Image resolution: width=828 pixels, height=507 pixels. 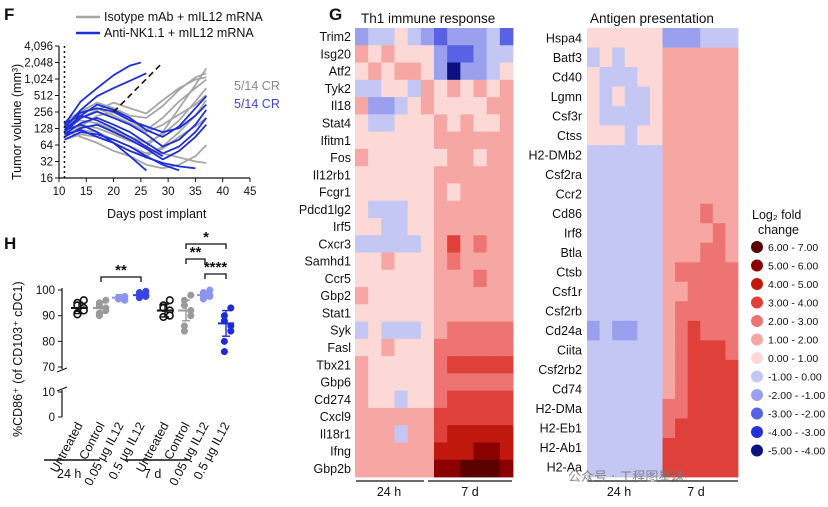 I want to click on legend-label: 2.00 - 3.00, so click(x=793, y=322).